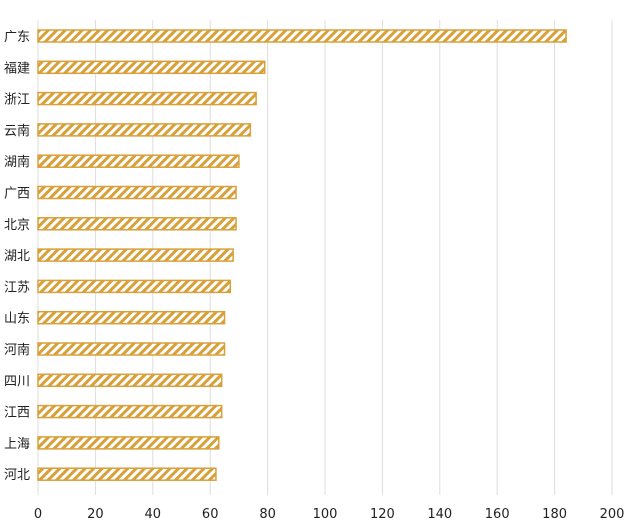 The image size is (640, 525). Describe the element at coordinates (382, 514) in the screenshot. I see `x-tick-label: 120` at that location.